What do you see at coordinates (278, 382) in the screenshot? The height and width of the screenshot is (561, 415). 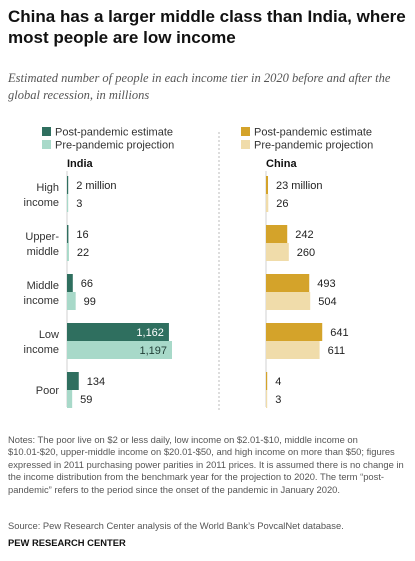 I see `china-data-label-poor-post: 4` at bounding box center [278, 382].